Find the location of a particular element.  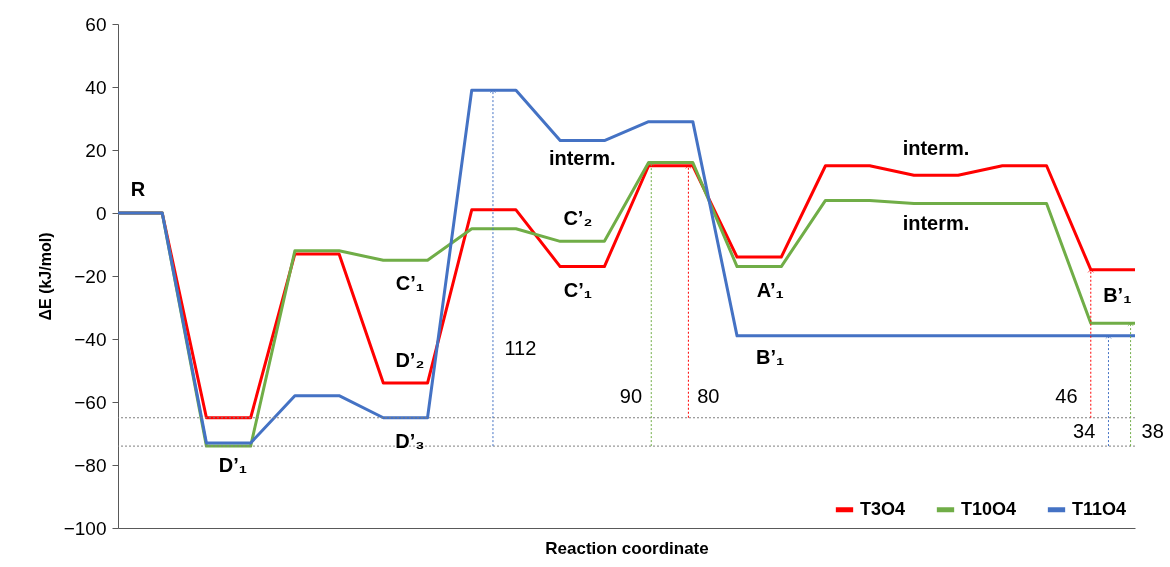

y-tick-label: −40 is located at coordinates (90, 339).